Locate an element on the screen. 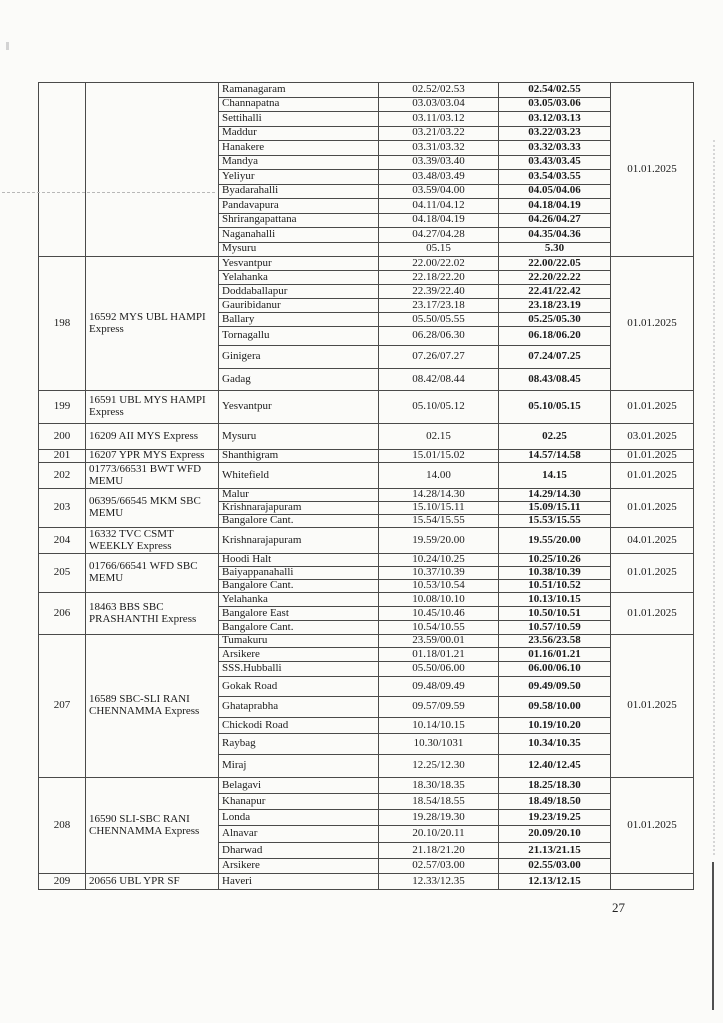 The height and width of the screenshot is (1023, 723). station-name-cell: Byadarahalli is located at coordinates (298, 191).